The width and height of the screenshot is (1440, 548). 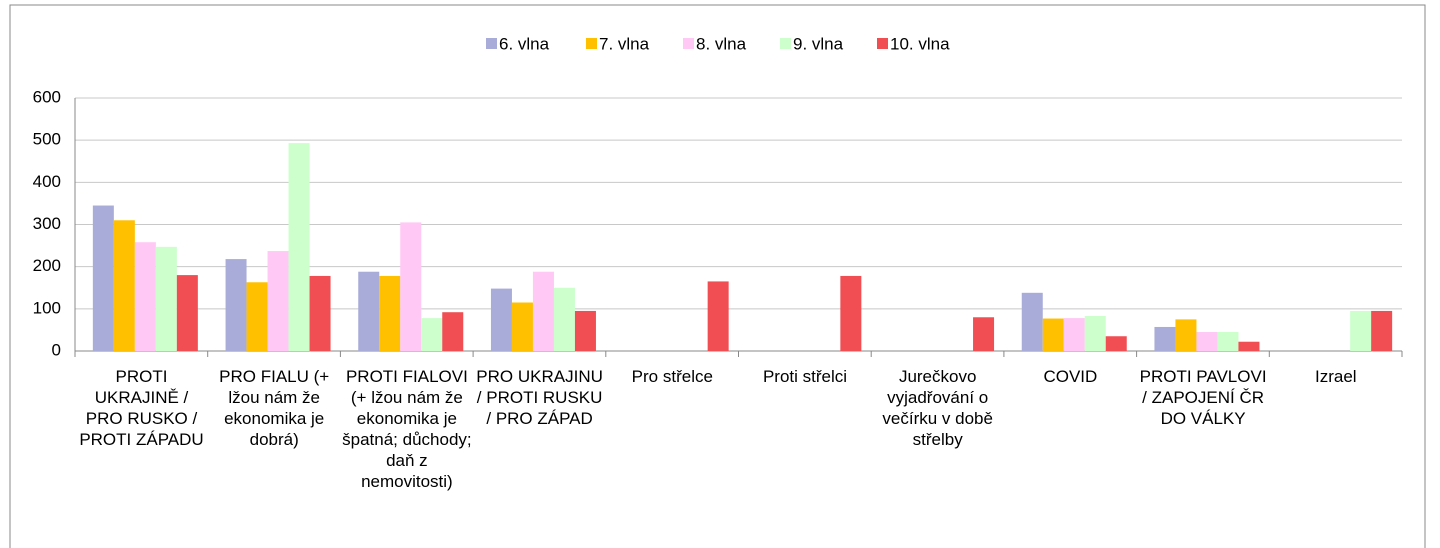 What do you see at coordinates (47, 181) in the screenshot?
I see `y-tick-label: 400` at bounding box center [47, 181].